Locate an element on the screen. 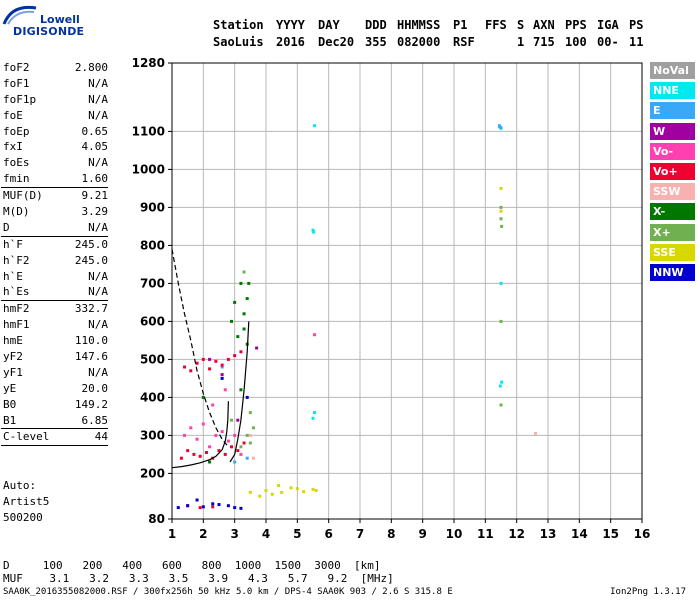  param-value: 6.85 is located at coordinates (95, 420).